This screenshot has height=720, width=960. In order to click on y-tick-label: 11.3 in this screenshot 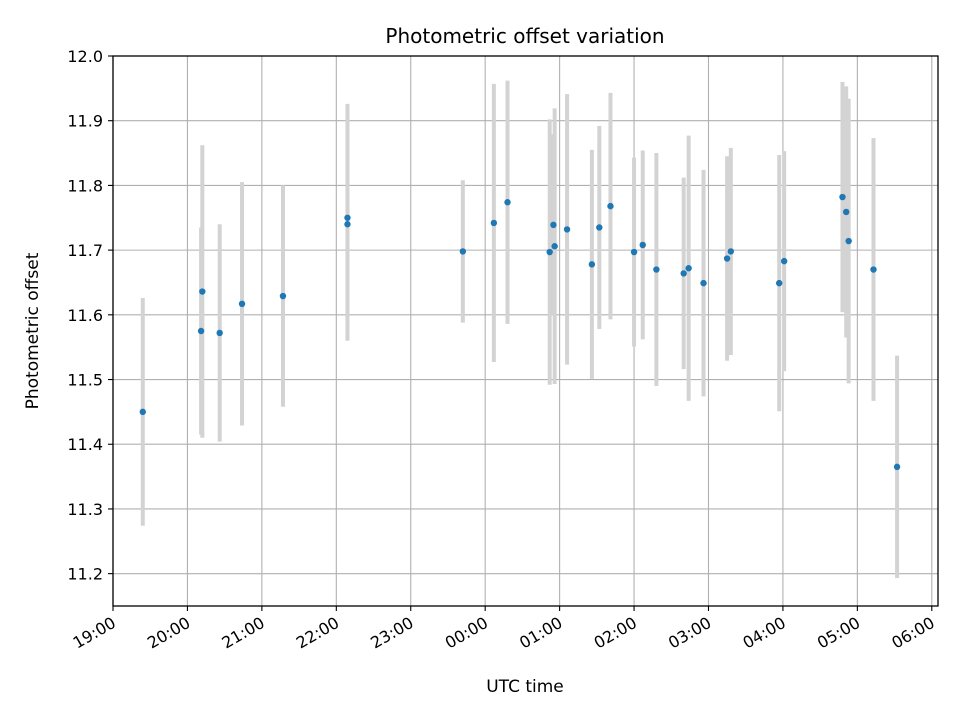, I will do `click(85, 509)`.